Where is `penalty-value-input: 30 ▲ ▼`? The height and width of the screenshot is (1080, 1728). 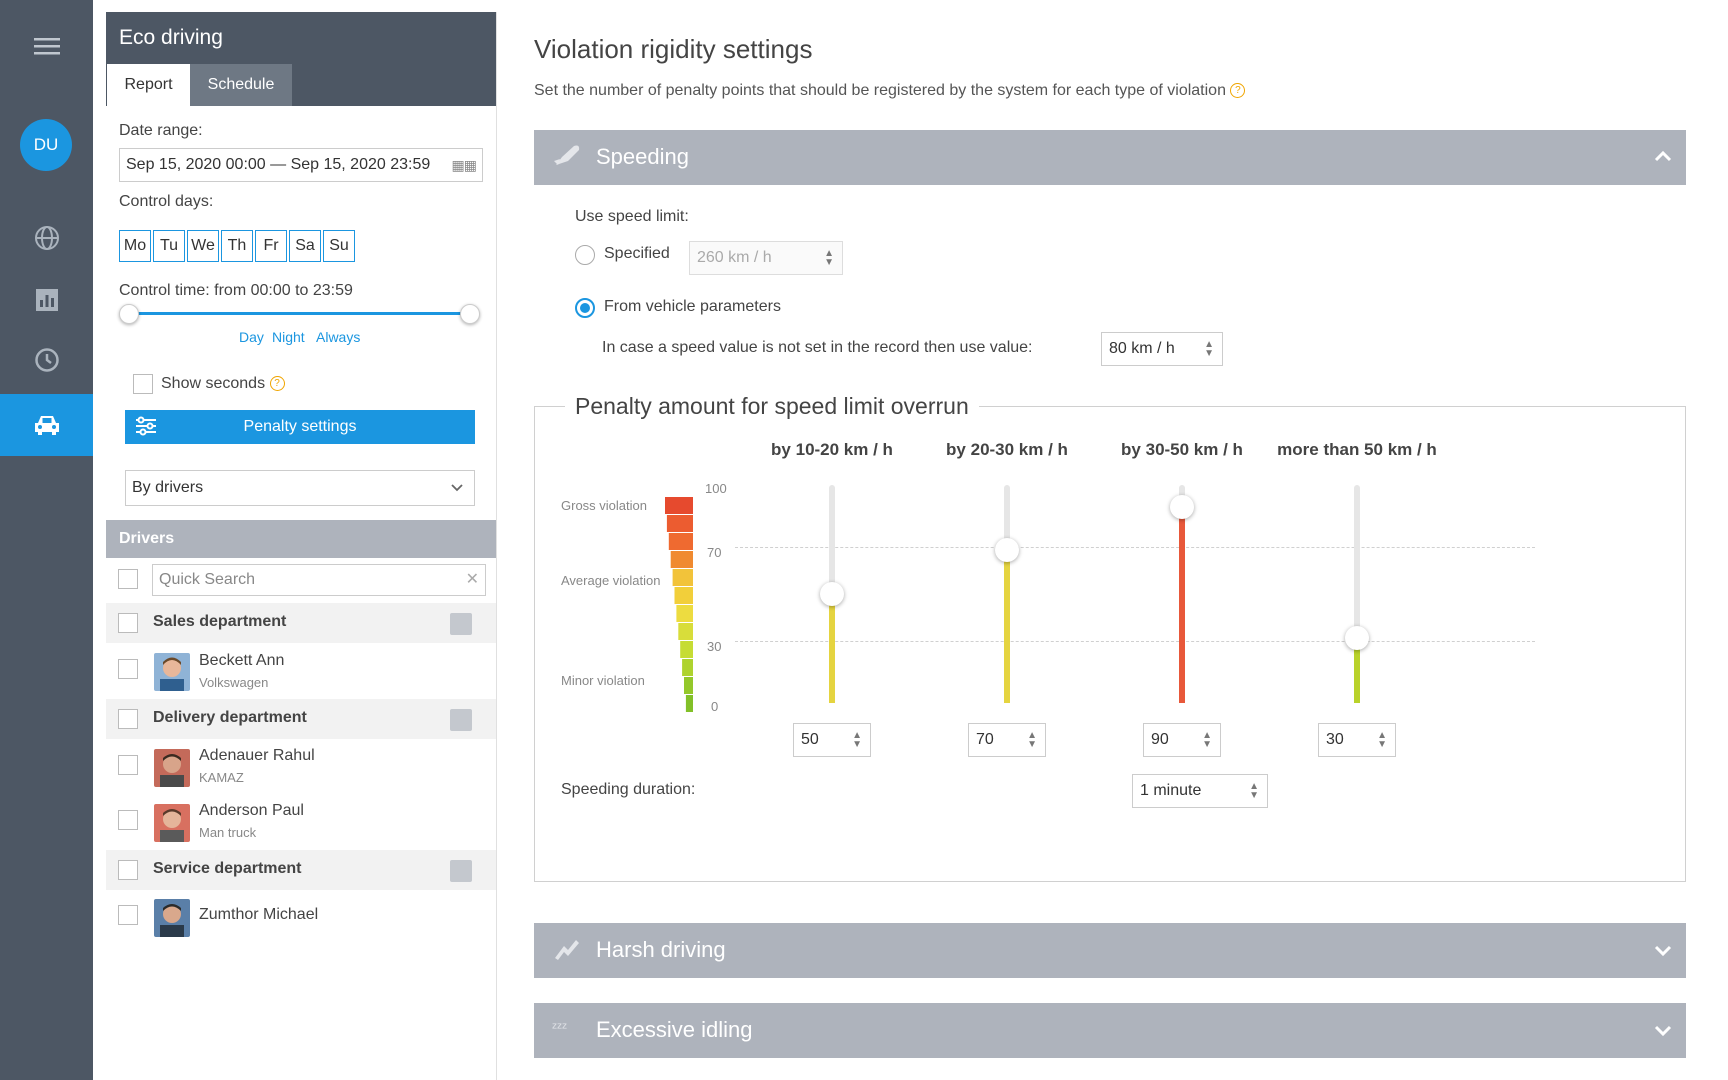
penalty-value-input: 30 ▲ ▼ is located at coordinates (1357, 740).